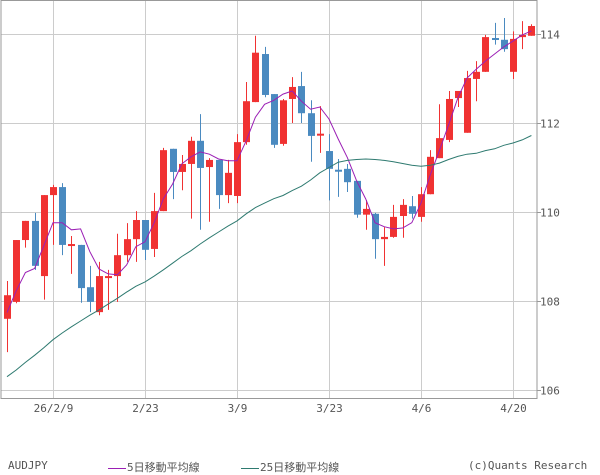  Describe the element at coordinates (250, 468) in the screenshot. I see `legend-25ma-swatch` at that location.